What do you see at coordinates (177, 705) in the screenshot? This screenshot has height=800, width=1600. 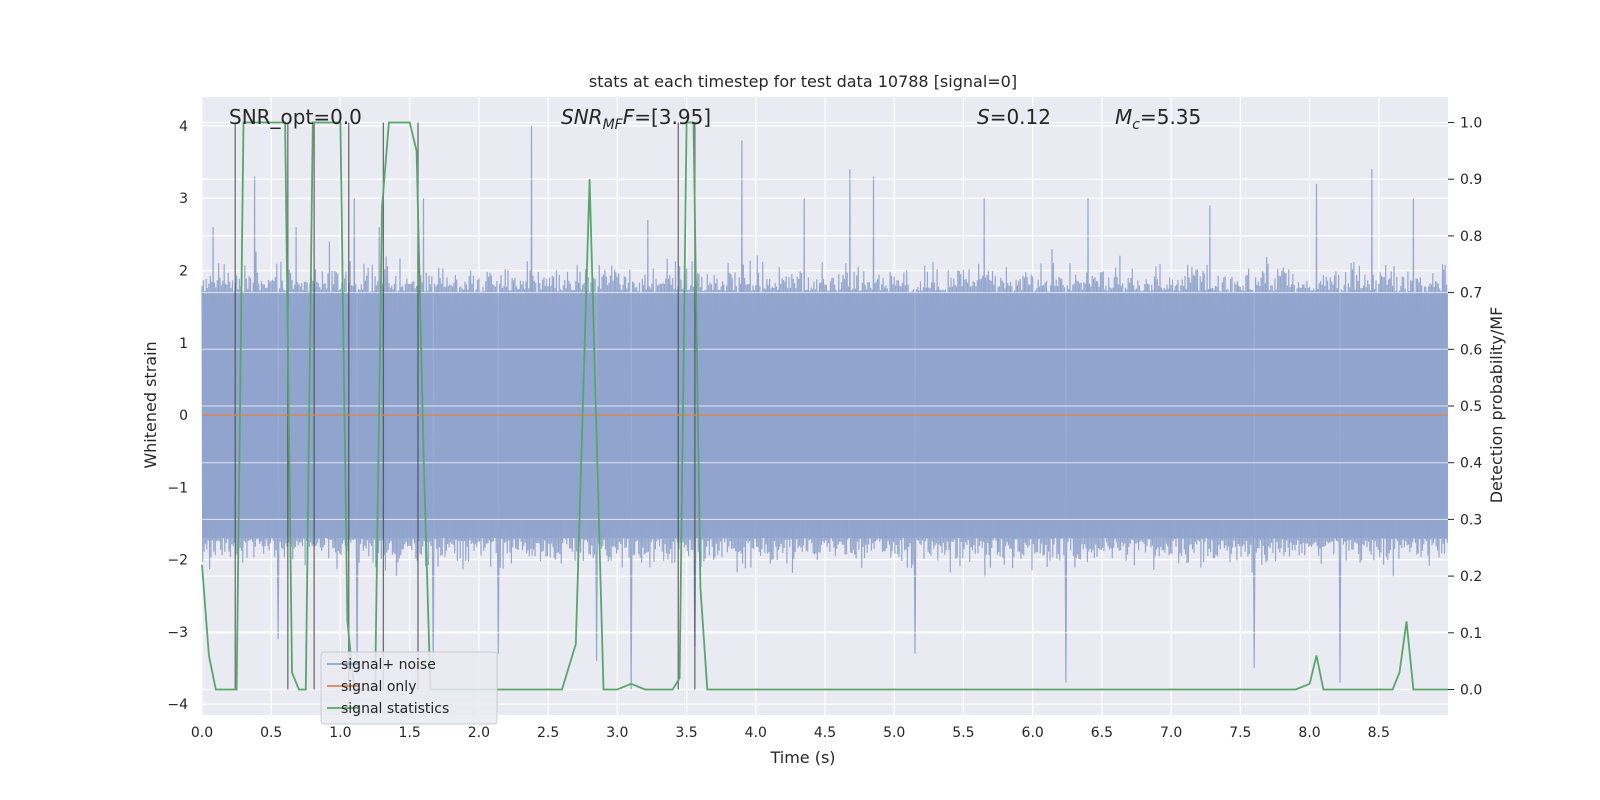 I see `y-tick-label-8: −4` at bounding box center [177, 705].